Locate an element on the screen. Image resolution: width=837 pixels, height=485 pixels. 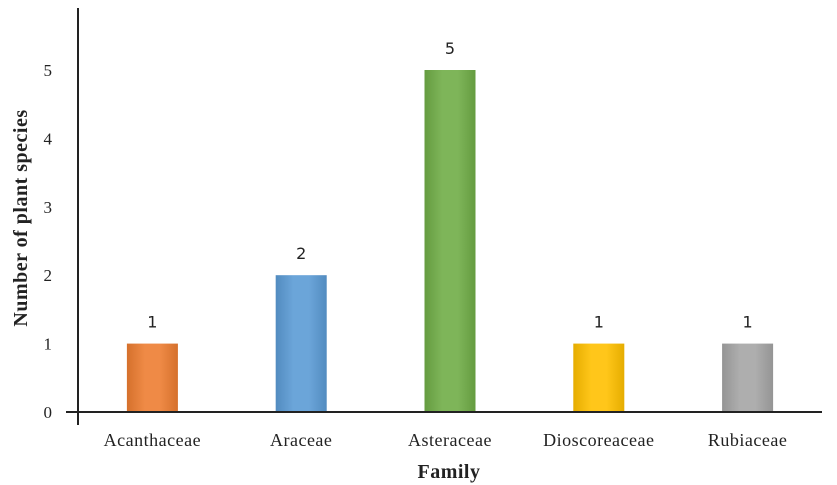
y-tick-label: 2 is located at coordinates (48, 275).